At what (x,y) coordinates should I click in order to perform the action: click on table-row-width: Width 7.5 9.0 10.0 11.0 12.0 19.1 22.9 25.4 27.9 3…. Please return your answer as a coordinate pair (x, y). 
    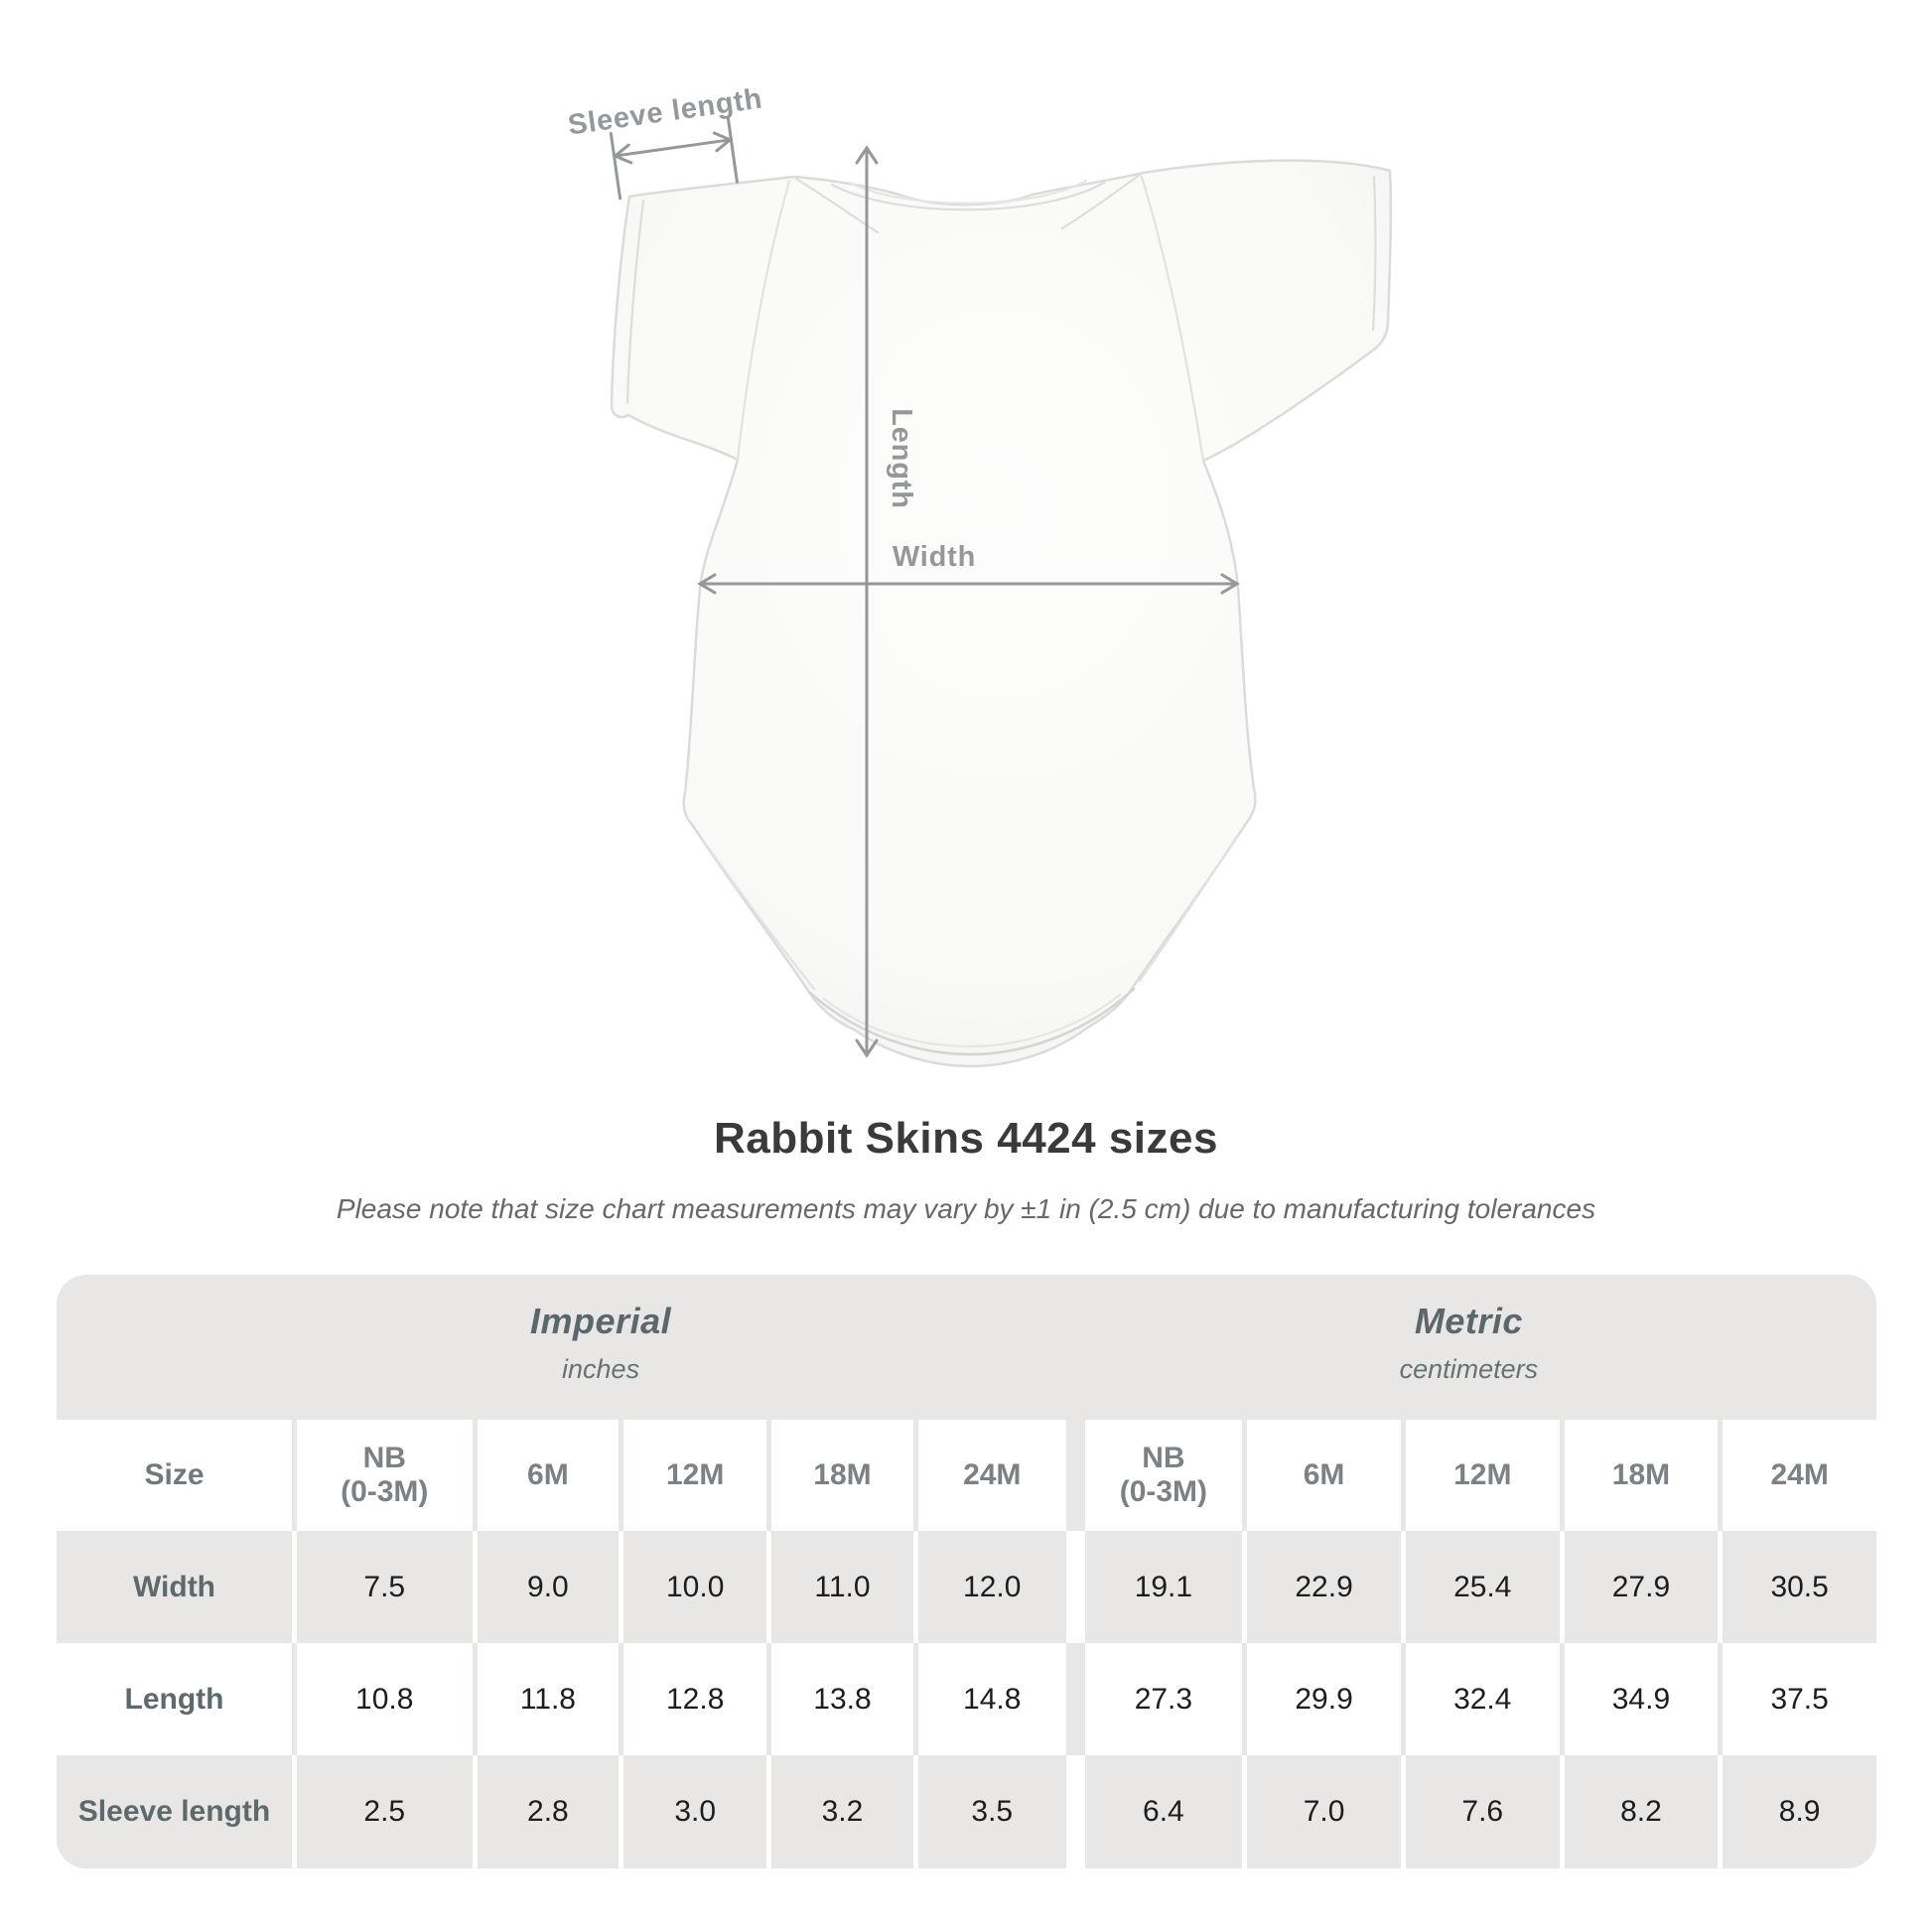
    Looking at the image, I should click on (967, 1587).